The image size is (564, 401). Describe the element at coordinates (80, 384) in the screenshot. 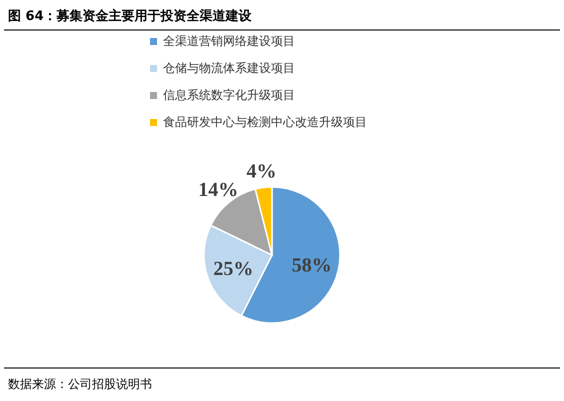

I see `source-note: 数据来源：公司招股说明书` at that location.